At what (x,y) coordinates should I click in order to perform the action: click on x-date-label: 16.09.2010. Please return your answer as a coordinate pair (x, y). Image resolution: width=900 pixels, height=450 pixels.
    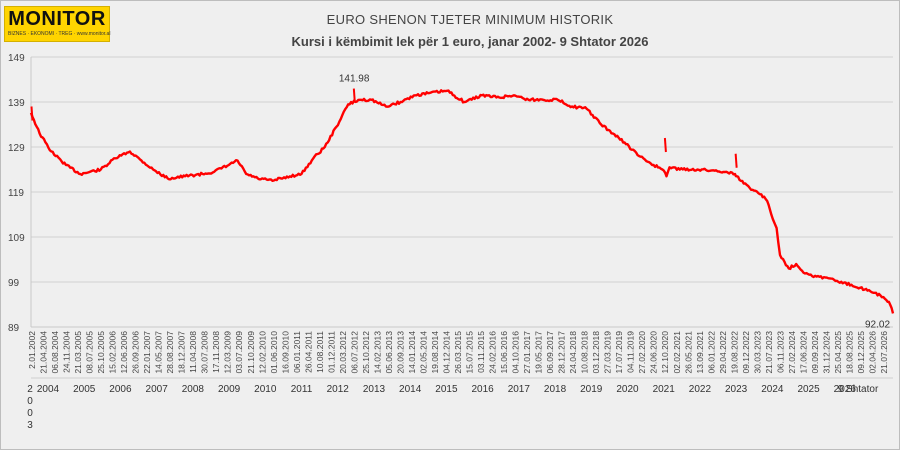
    Looking at the image, I should click on (285, 352).